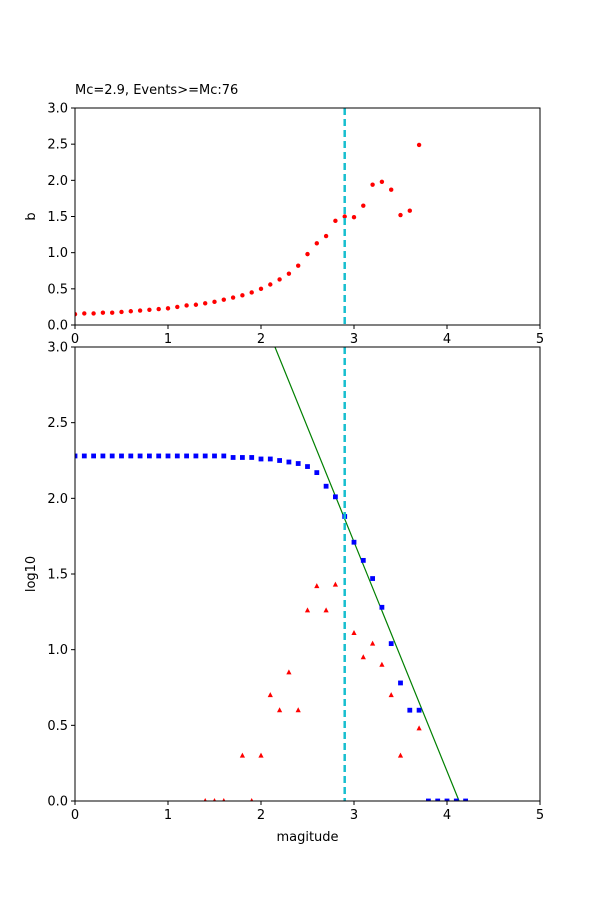 This screenshot has height=900, width=600. What do you see at coordinates (156, 90) in the screenshot?
I see `chart-title: Mc=2.9, Events>=Mc:76` at bounding box center [156, 90].